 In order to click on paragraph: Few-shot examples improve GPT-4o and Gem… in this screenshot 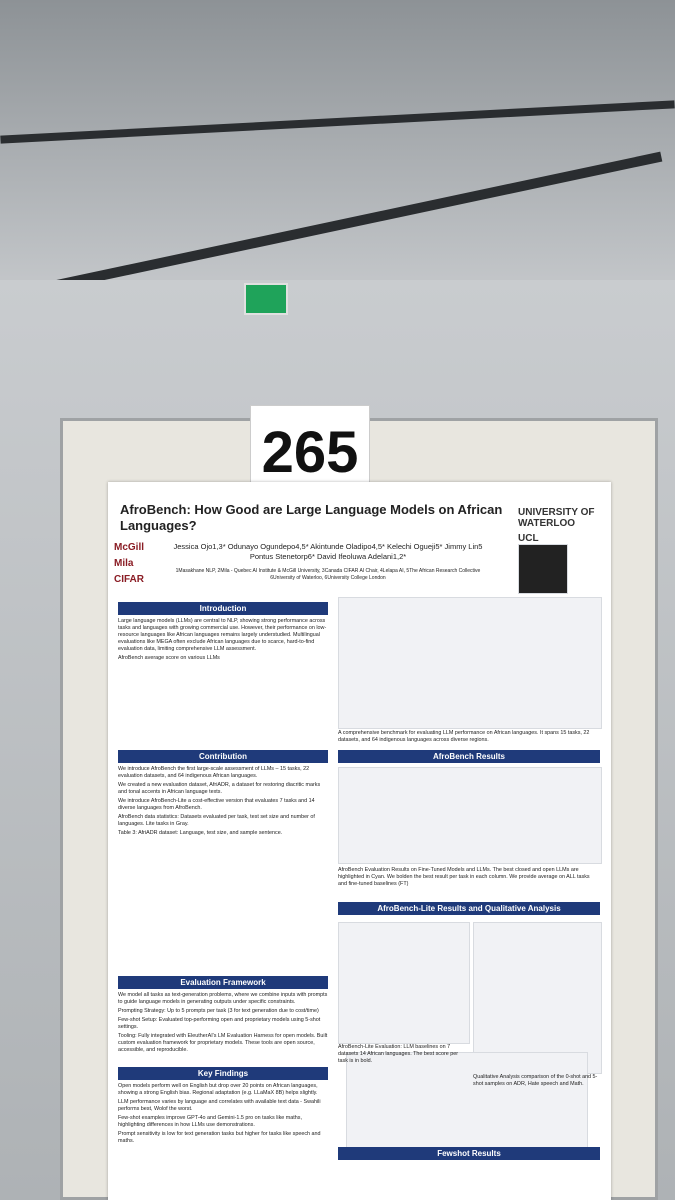, I will do `click(210, 1121)`.